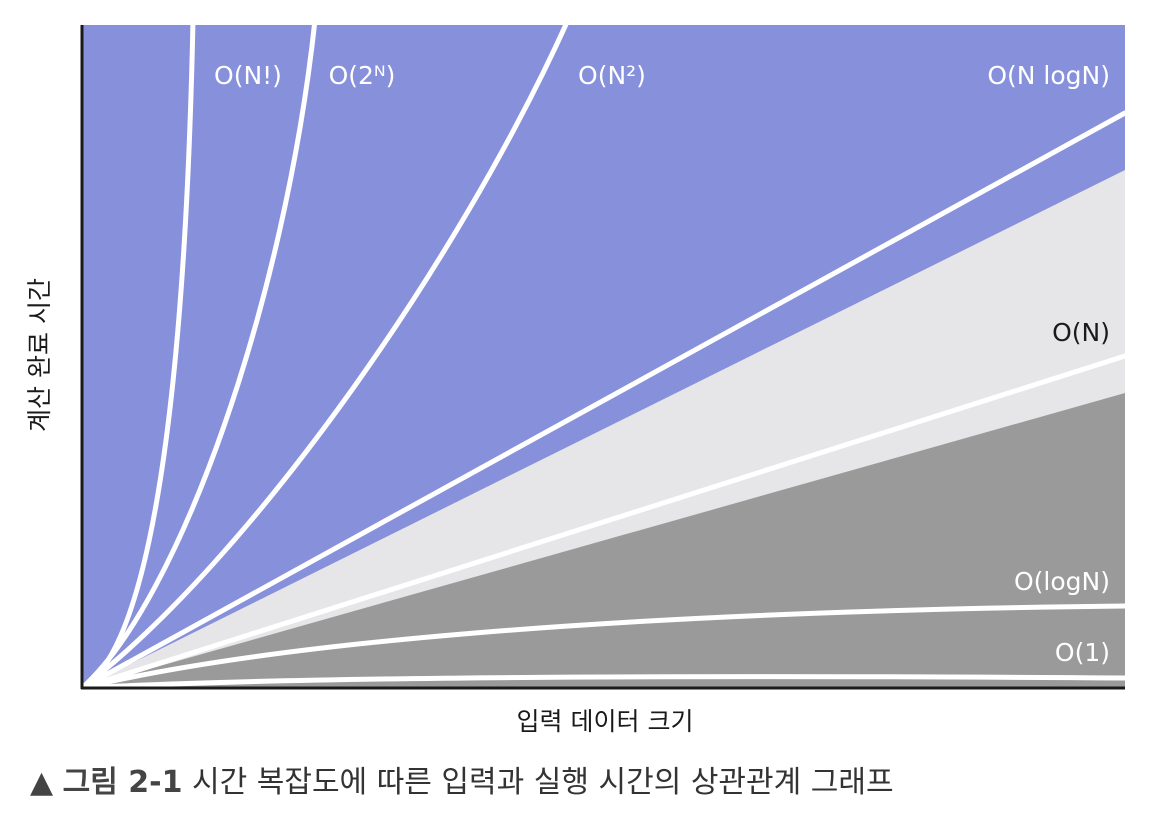 This screenshot has width=1154, height=825. I want to click on curve-label-factorial: O(N!), so click(248, 75).